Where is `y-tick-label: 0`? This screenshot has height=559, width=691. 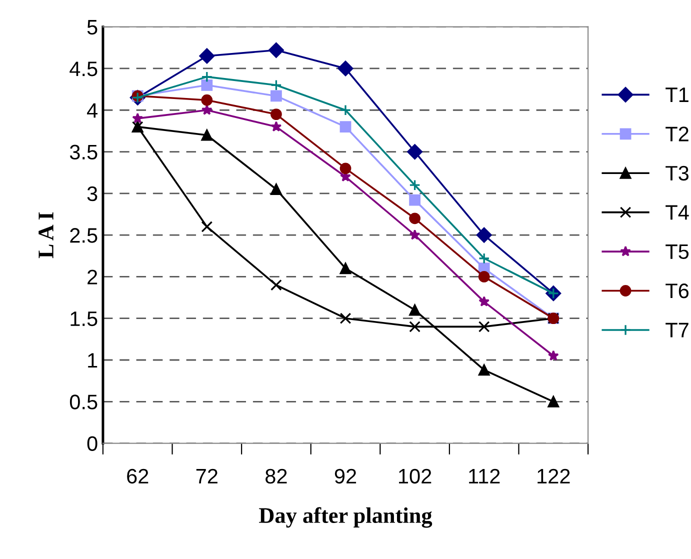 y-tick-label: 0 is located at coordinates (92, 444).